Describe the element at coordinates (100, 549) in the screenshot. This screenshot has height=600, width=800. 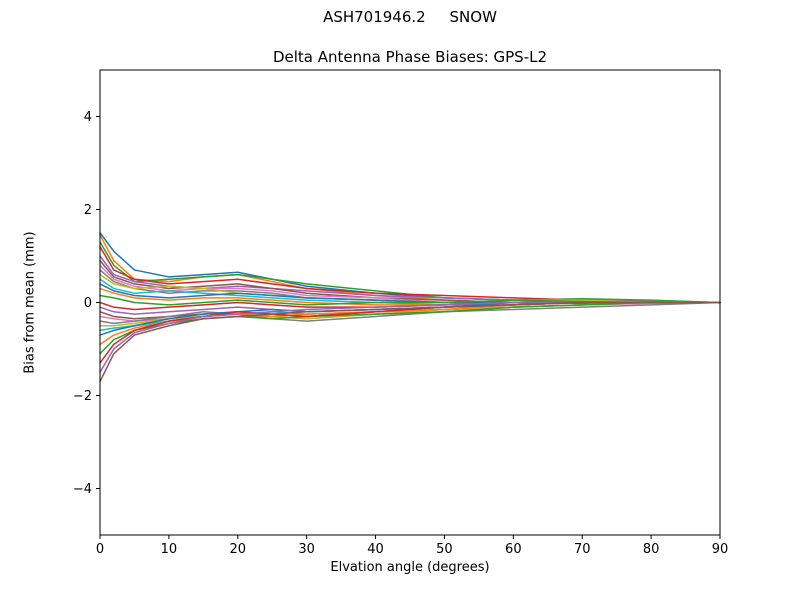
I see `x-tick-label: 0` at that location.